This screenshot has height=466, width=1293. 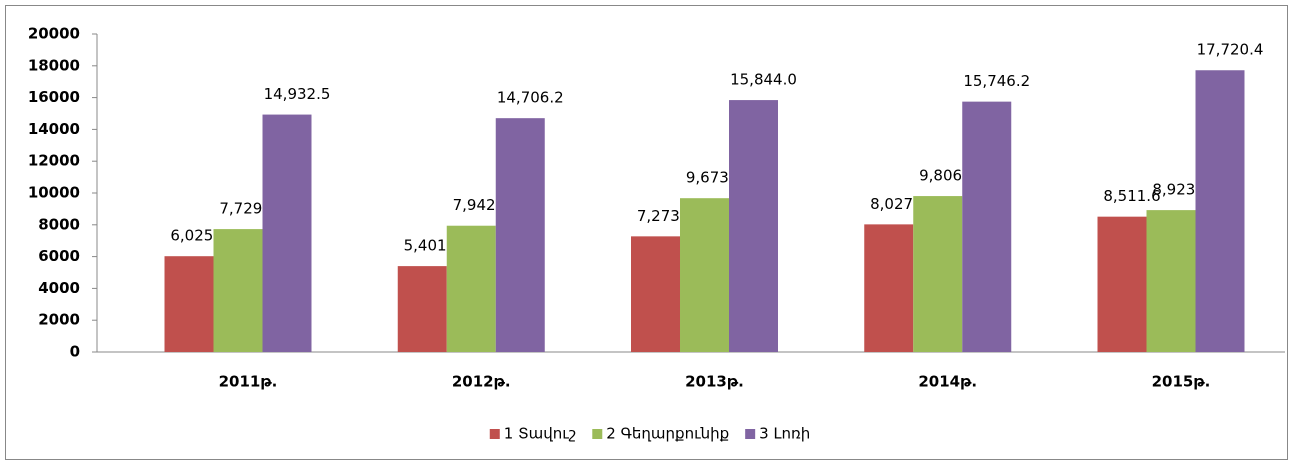 I want to click on value-label: 14,932.5, so click(x=297, y=94).